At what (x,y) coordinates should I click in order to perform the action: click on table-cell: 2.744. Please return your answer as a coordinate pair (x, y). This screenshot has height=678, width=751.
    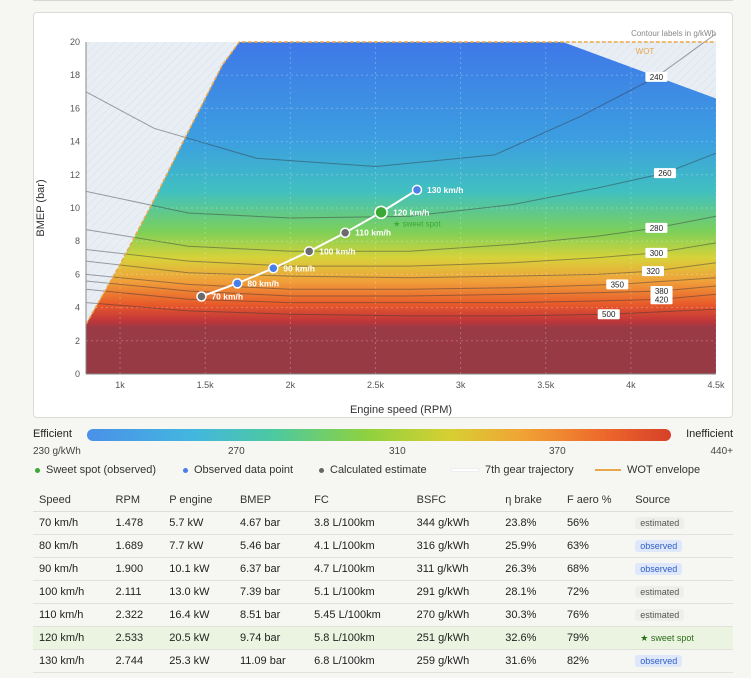
    Looking at the image, I should click on (136, 661).